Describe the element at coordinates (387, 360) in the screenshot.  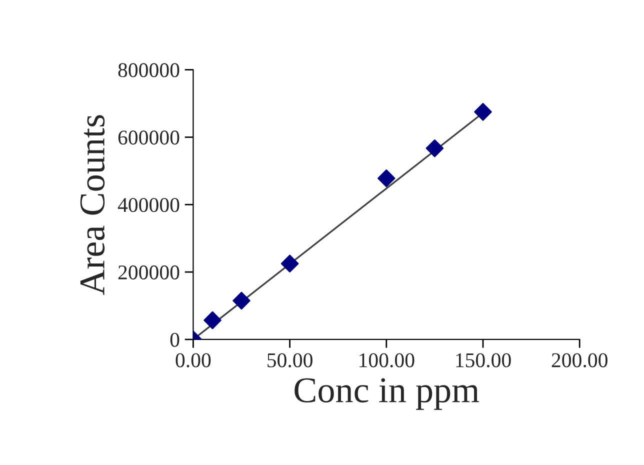
I see `x-tick-label: 100.00` at that location.